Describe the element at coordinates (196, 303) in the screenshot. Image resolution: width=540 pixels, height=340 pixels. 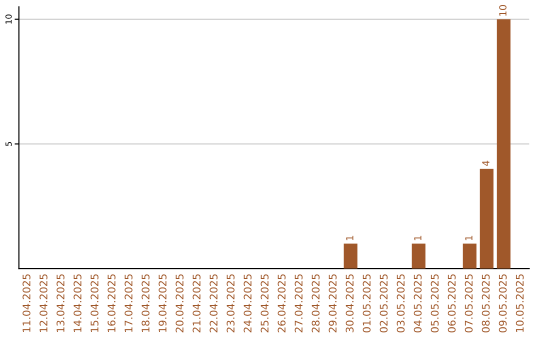
I see `x-tick-label: 21.04.2025` at that location.